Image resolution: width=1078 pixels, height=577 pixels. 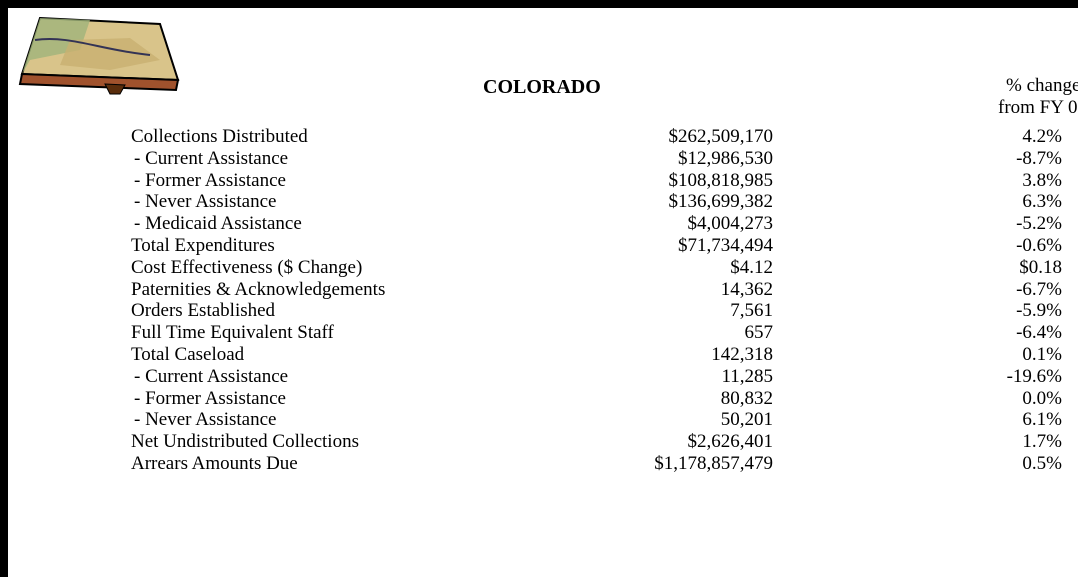 I want to click on row-value: 50,201, so click(x=746, y=420).